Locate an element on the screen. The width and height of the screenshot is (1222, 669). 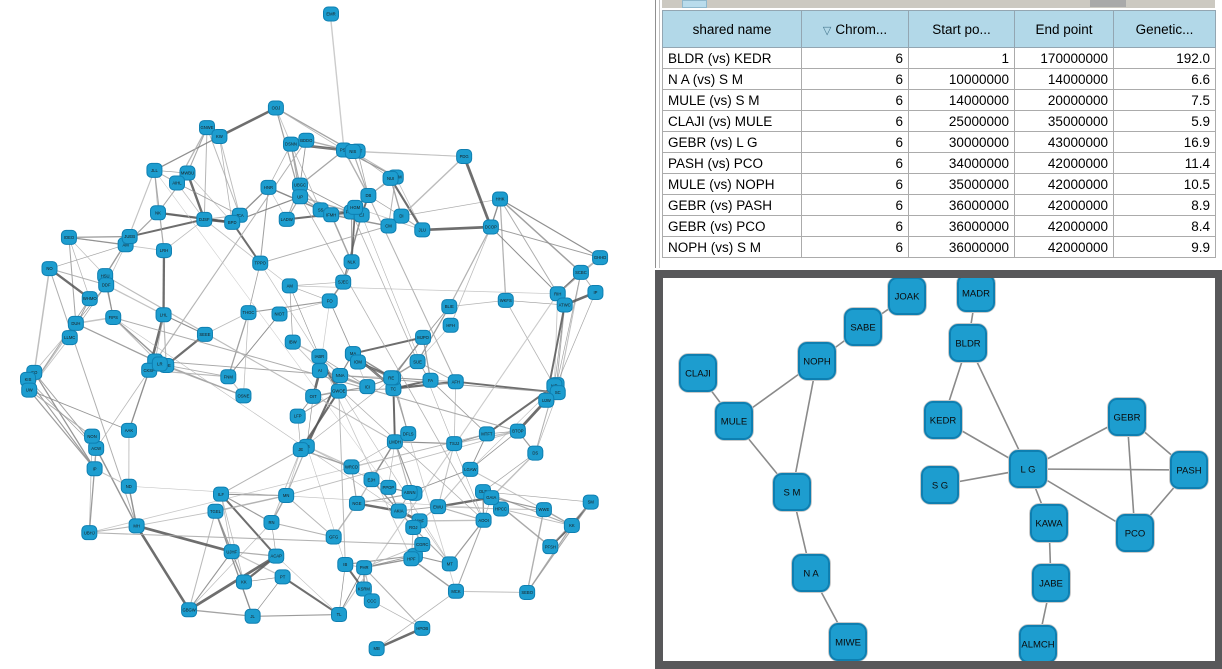
network-node: AKIA is located at coordinates (398, 511).